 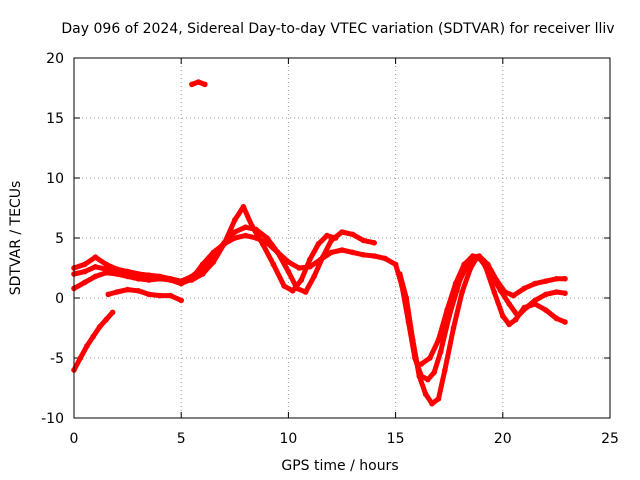 What do you see at coordinates (59, 239) in the screenshot?
I see `y-tick-label: 5` at bounding box center [59, 239].